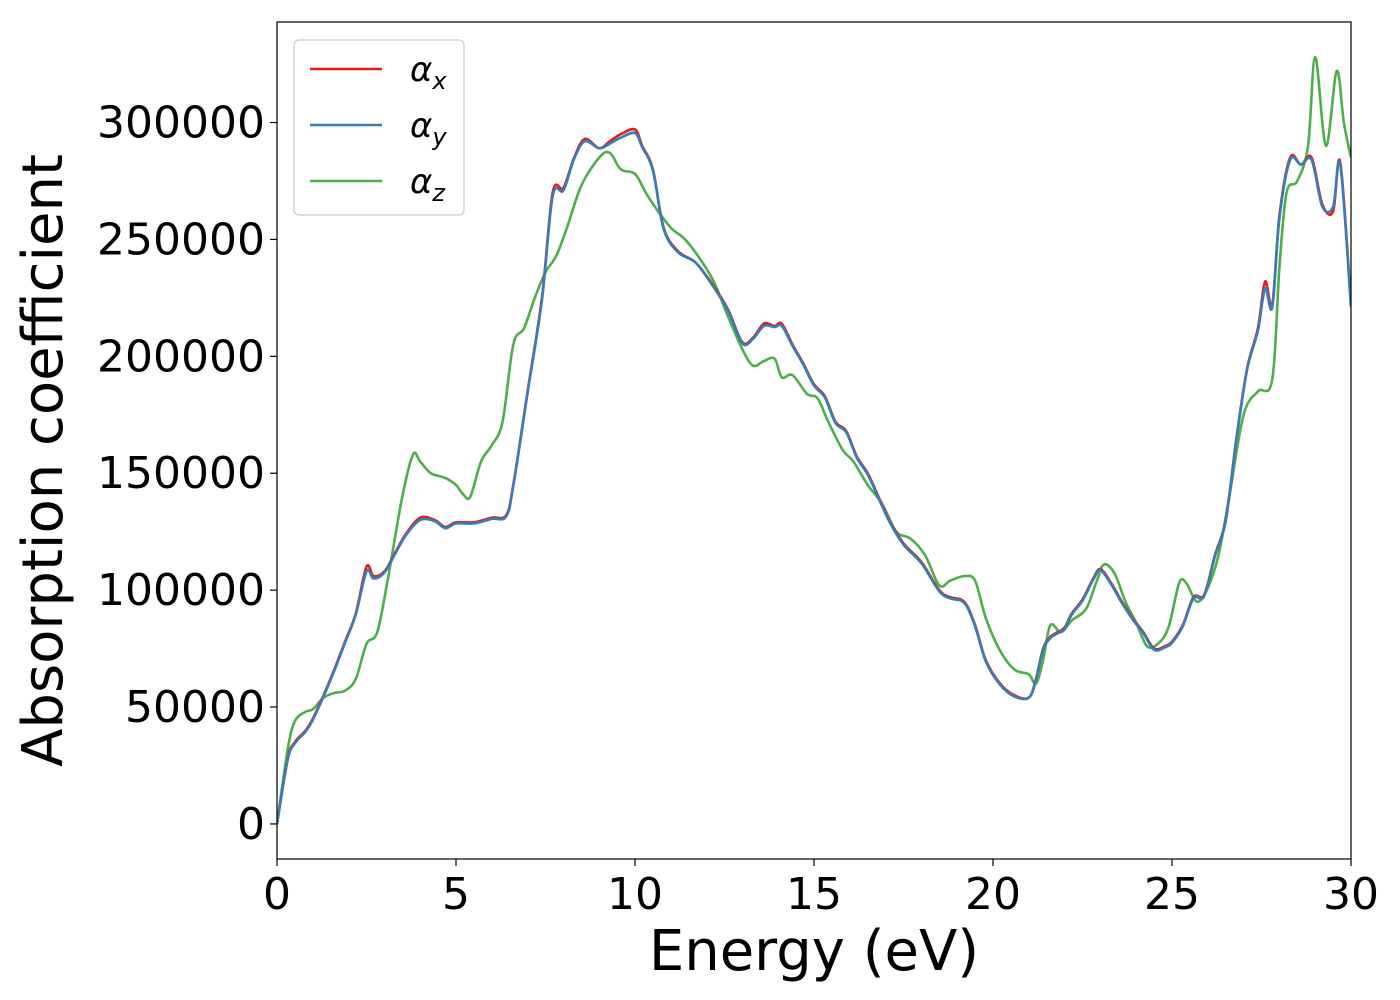  What do you see at coordinates (993, 894) in the screenshot?
I see `x-tick-label: 20` at bounding box center [993, 894].